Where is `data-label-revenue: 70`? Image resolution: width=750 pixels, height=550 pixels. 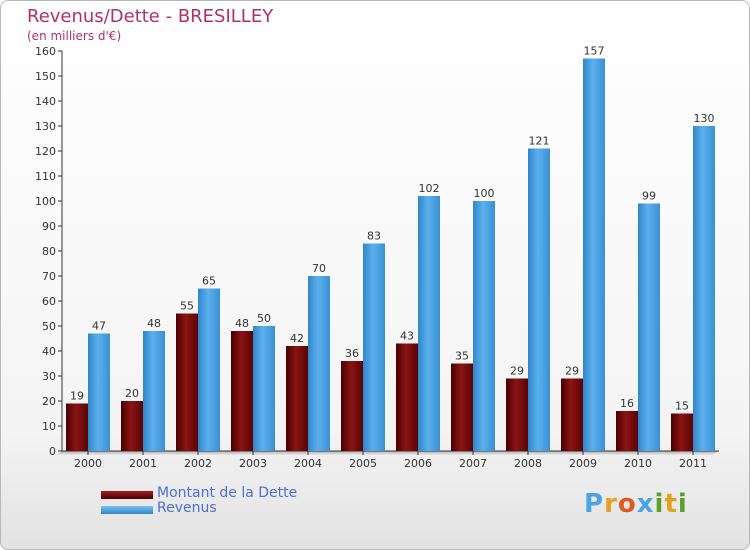 data-label-revenue: 70 is located at coordinates (319, 268).